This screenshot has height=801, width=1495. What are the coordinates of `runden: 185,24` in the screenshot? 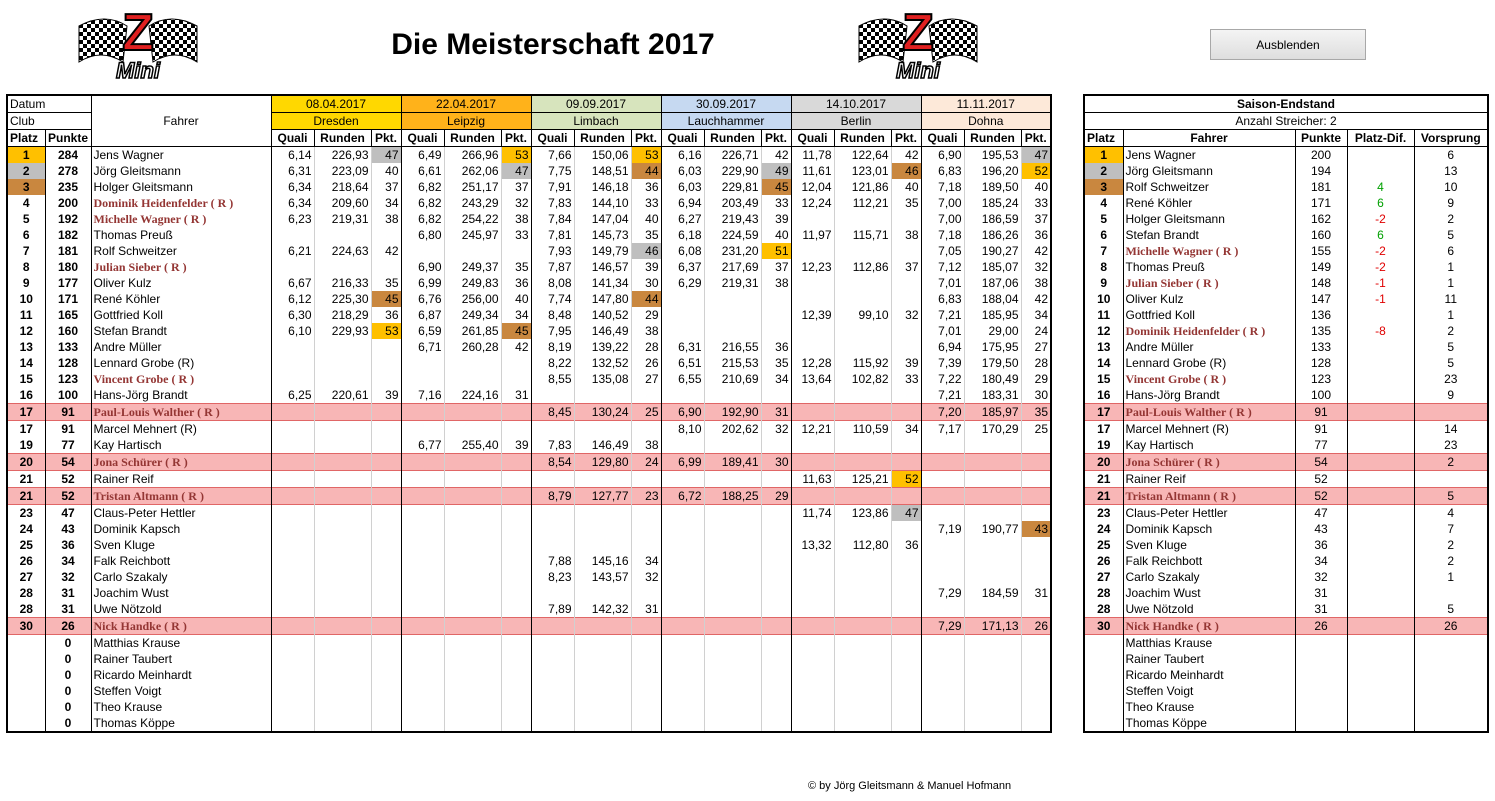 It's located at (993, 203).